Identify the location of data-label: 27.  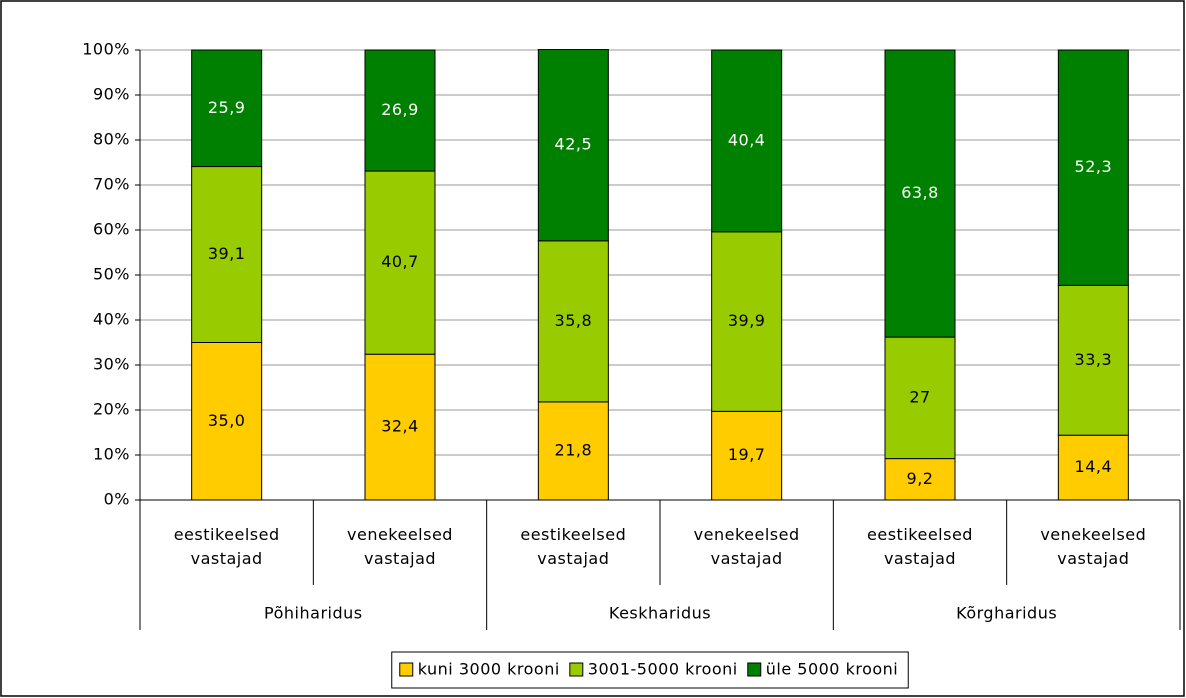
(919, 396).